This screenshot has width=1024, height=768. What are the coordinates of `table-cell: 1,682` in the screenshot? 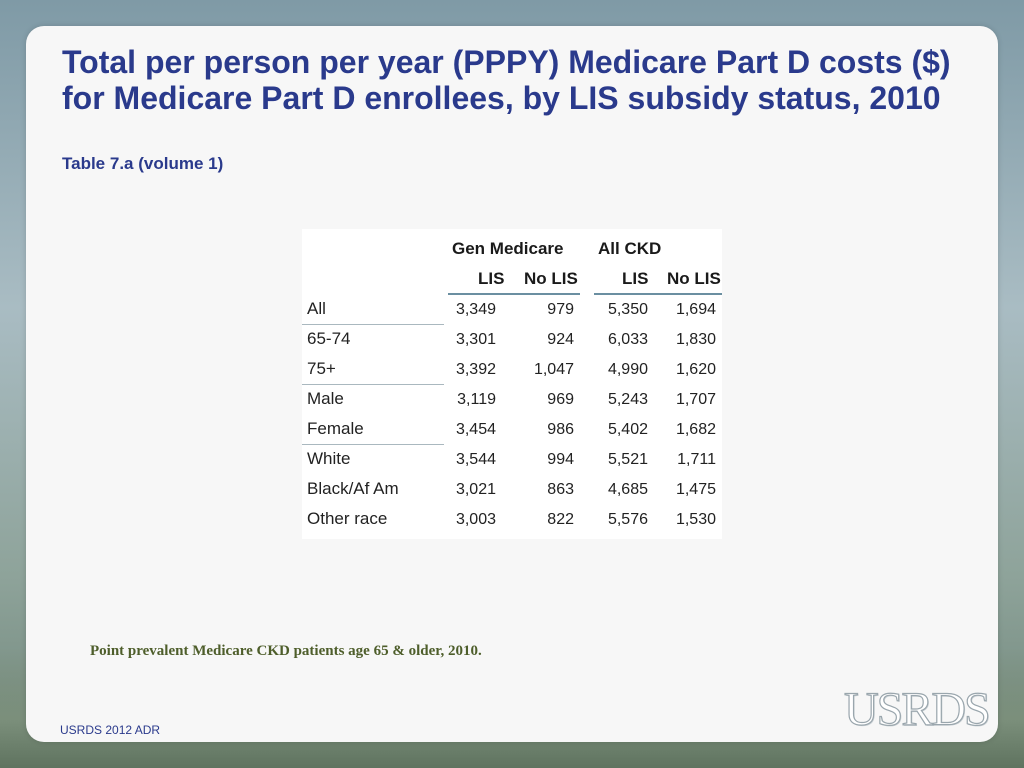 It's located at (695, 429).